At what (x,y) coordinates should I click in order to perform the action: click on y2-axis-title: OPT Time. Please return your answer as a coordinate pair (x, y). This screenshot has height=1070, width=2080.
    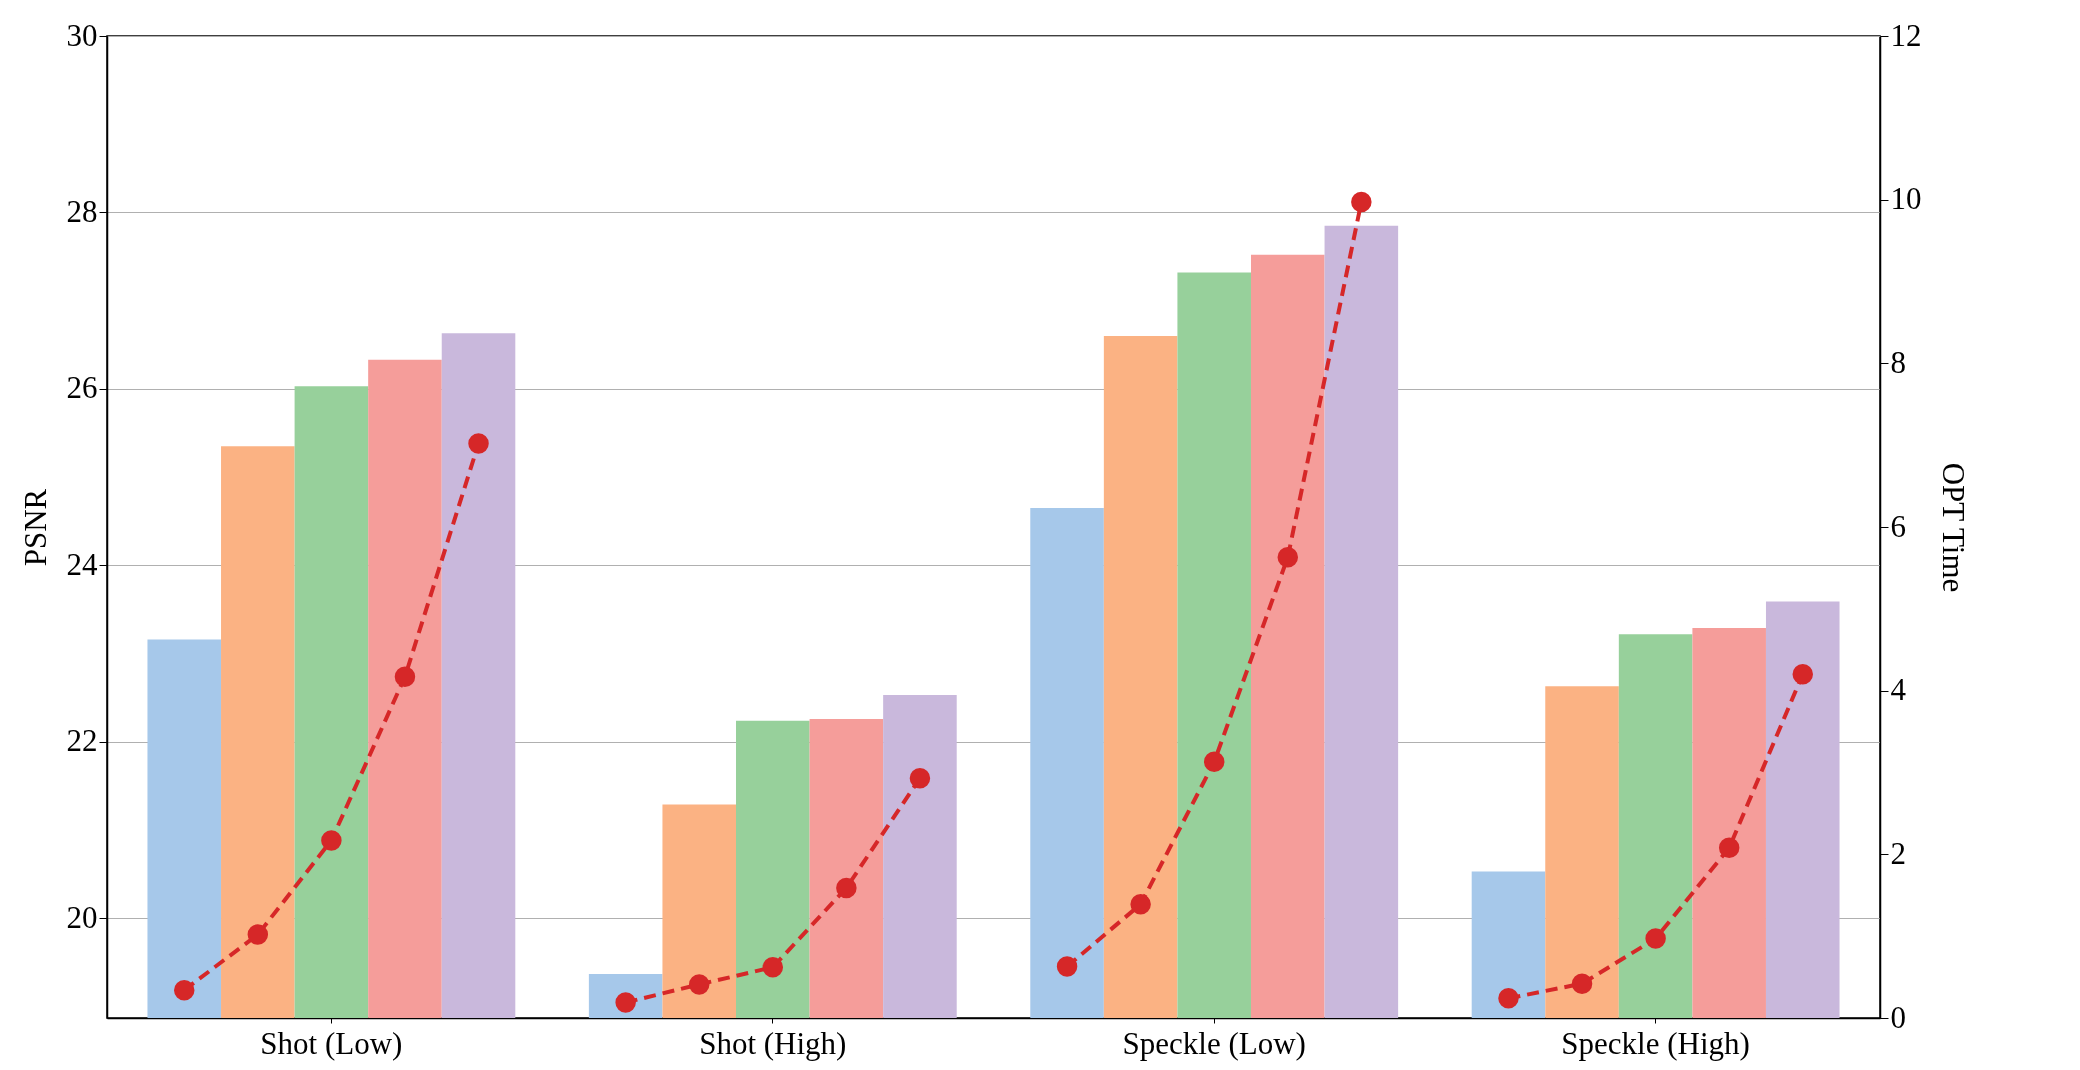
    Looking at the image, I should click on (1953, 527).